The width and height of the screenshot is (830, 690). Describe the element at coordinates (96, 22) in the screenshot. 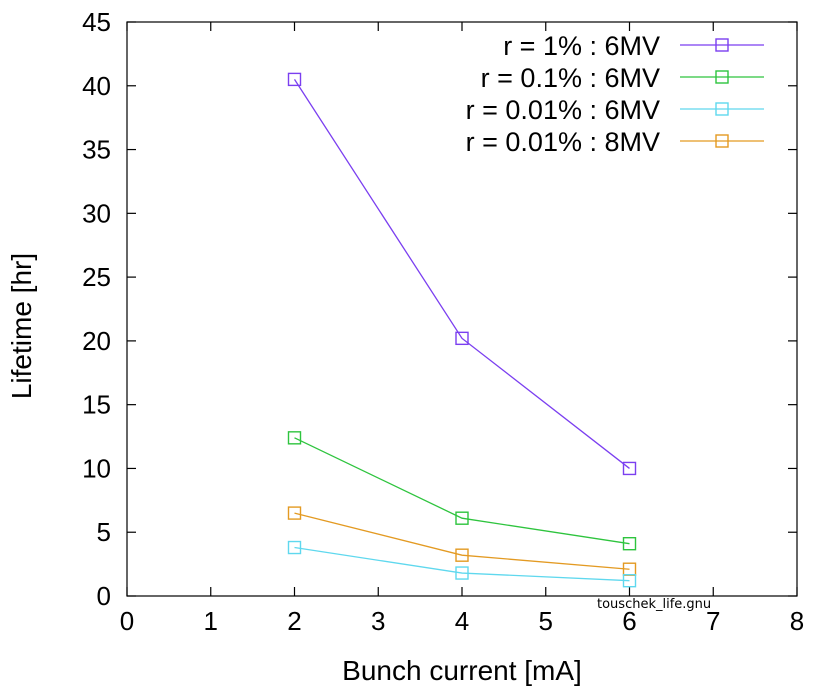

I see `y-tick-label: 45` at that location.